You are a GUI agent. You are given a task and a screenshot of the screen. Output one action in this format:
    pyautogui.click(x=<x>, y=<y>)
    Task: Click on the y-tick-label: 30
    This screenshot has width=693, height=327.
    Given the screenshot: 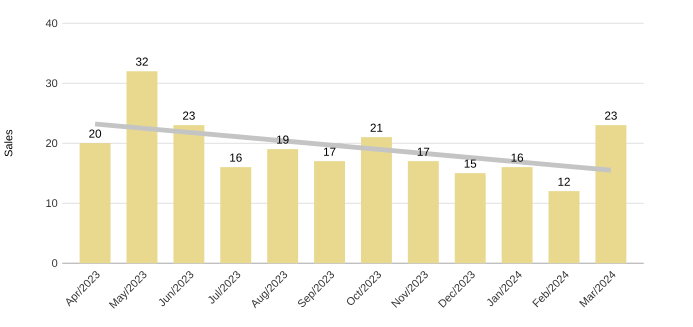 What is the action you would take?
    pyautogui.click(x=52, y=83)
    